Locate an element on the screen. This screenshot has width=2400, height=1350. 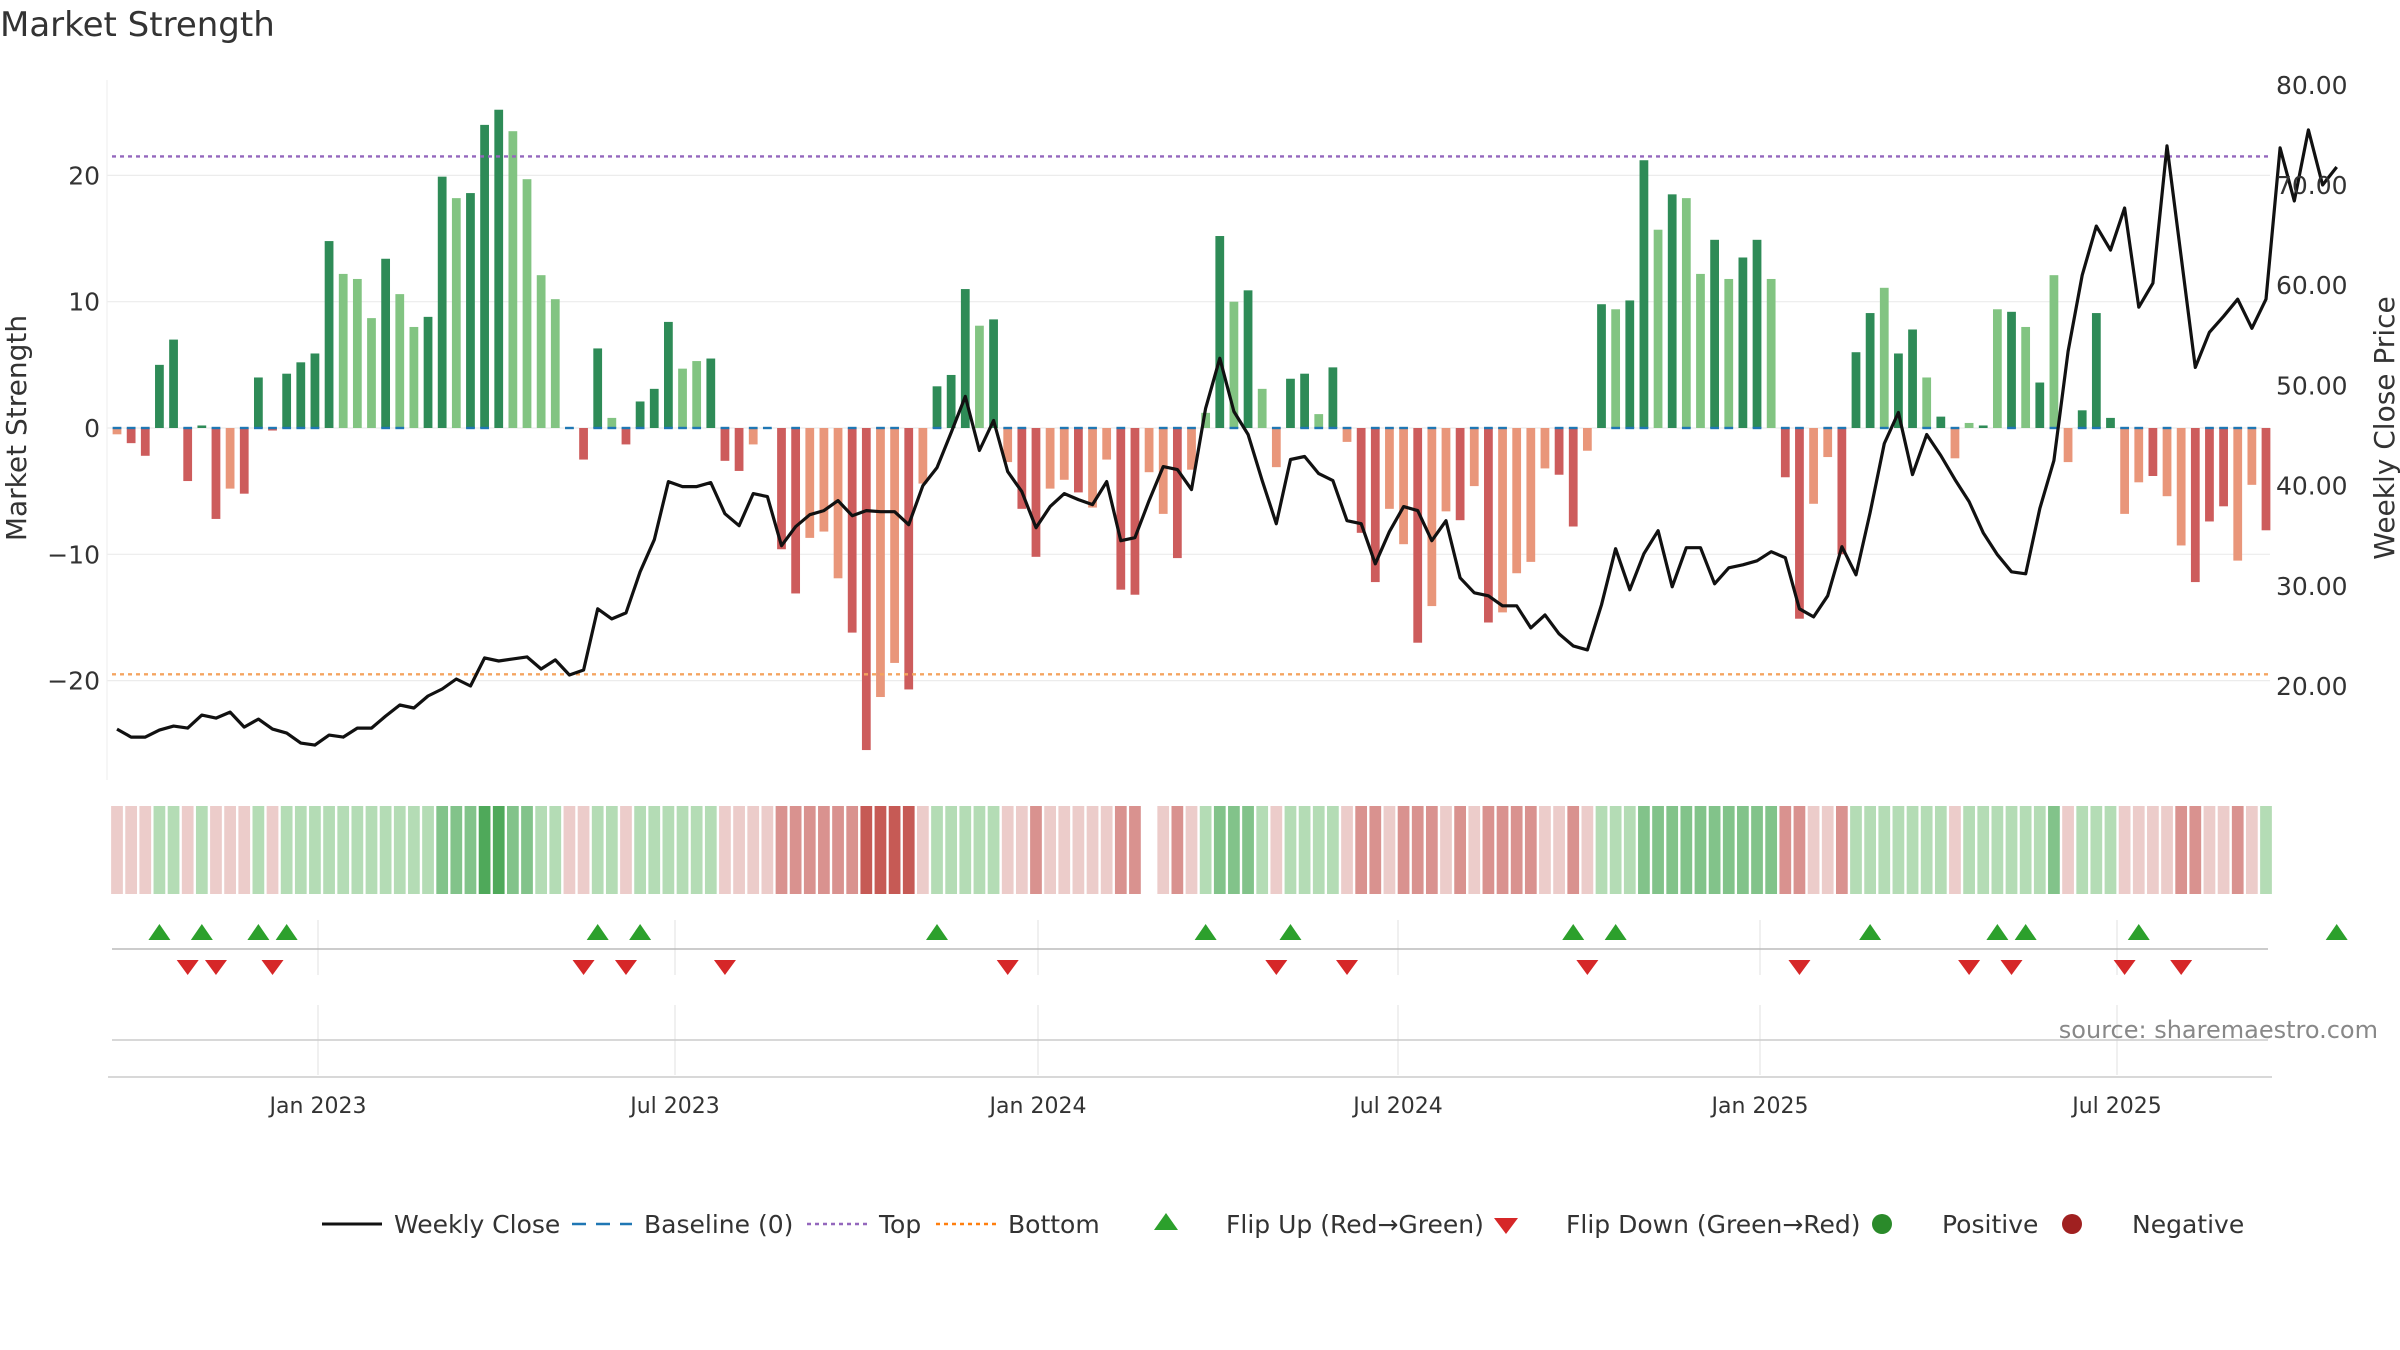
flip-down-icon is located at coordinates (1506, 1226).